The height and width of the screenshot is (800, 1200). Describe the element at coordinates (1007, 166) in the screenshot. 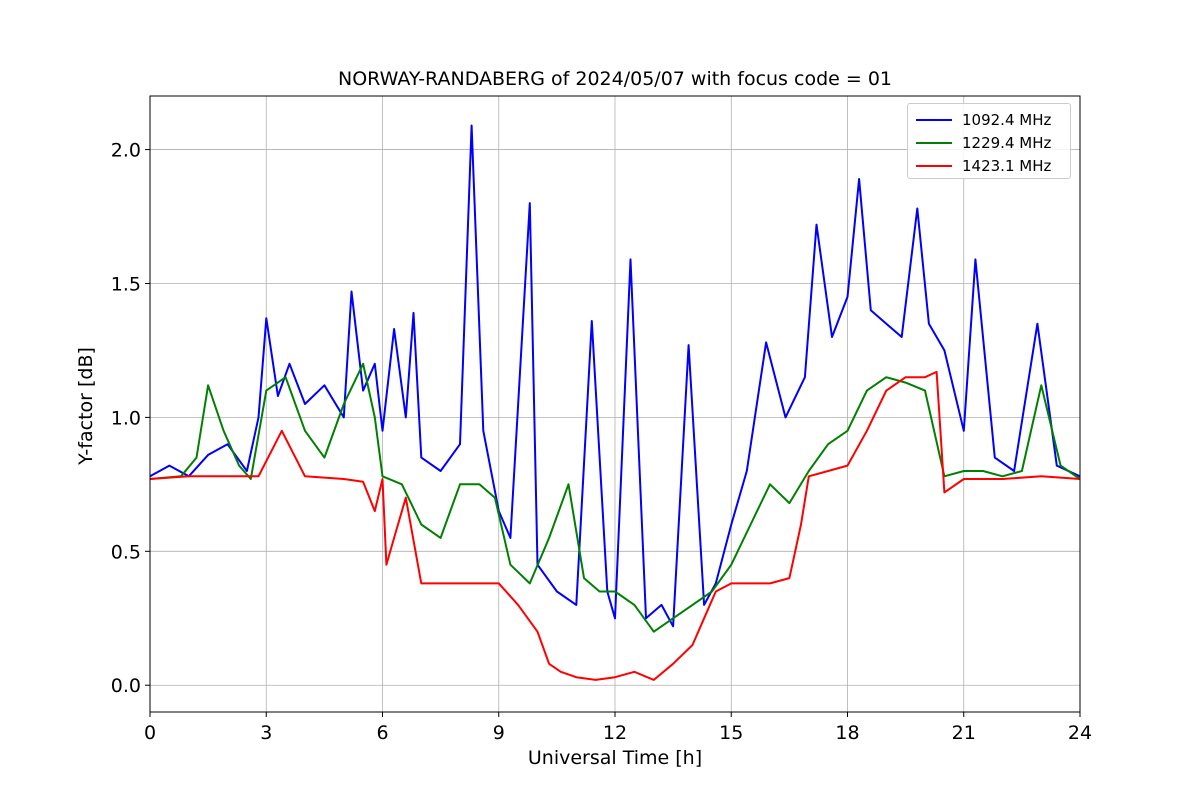

I see `legend-label-1423: 1423.1 MHz` at that location.